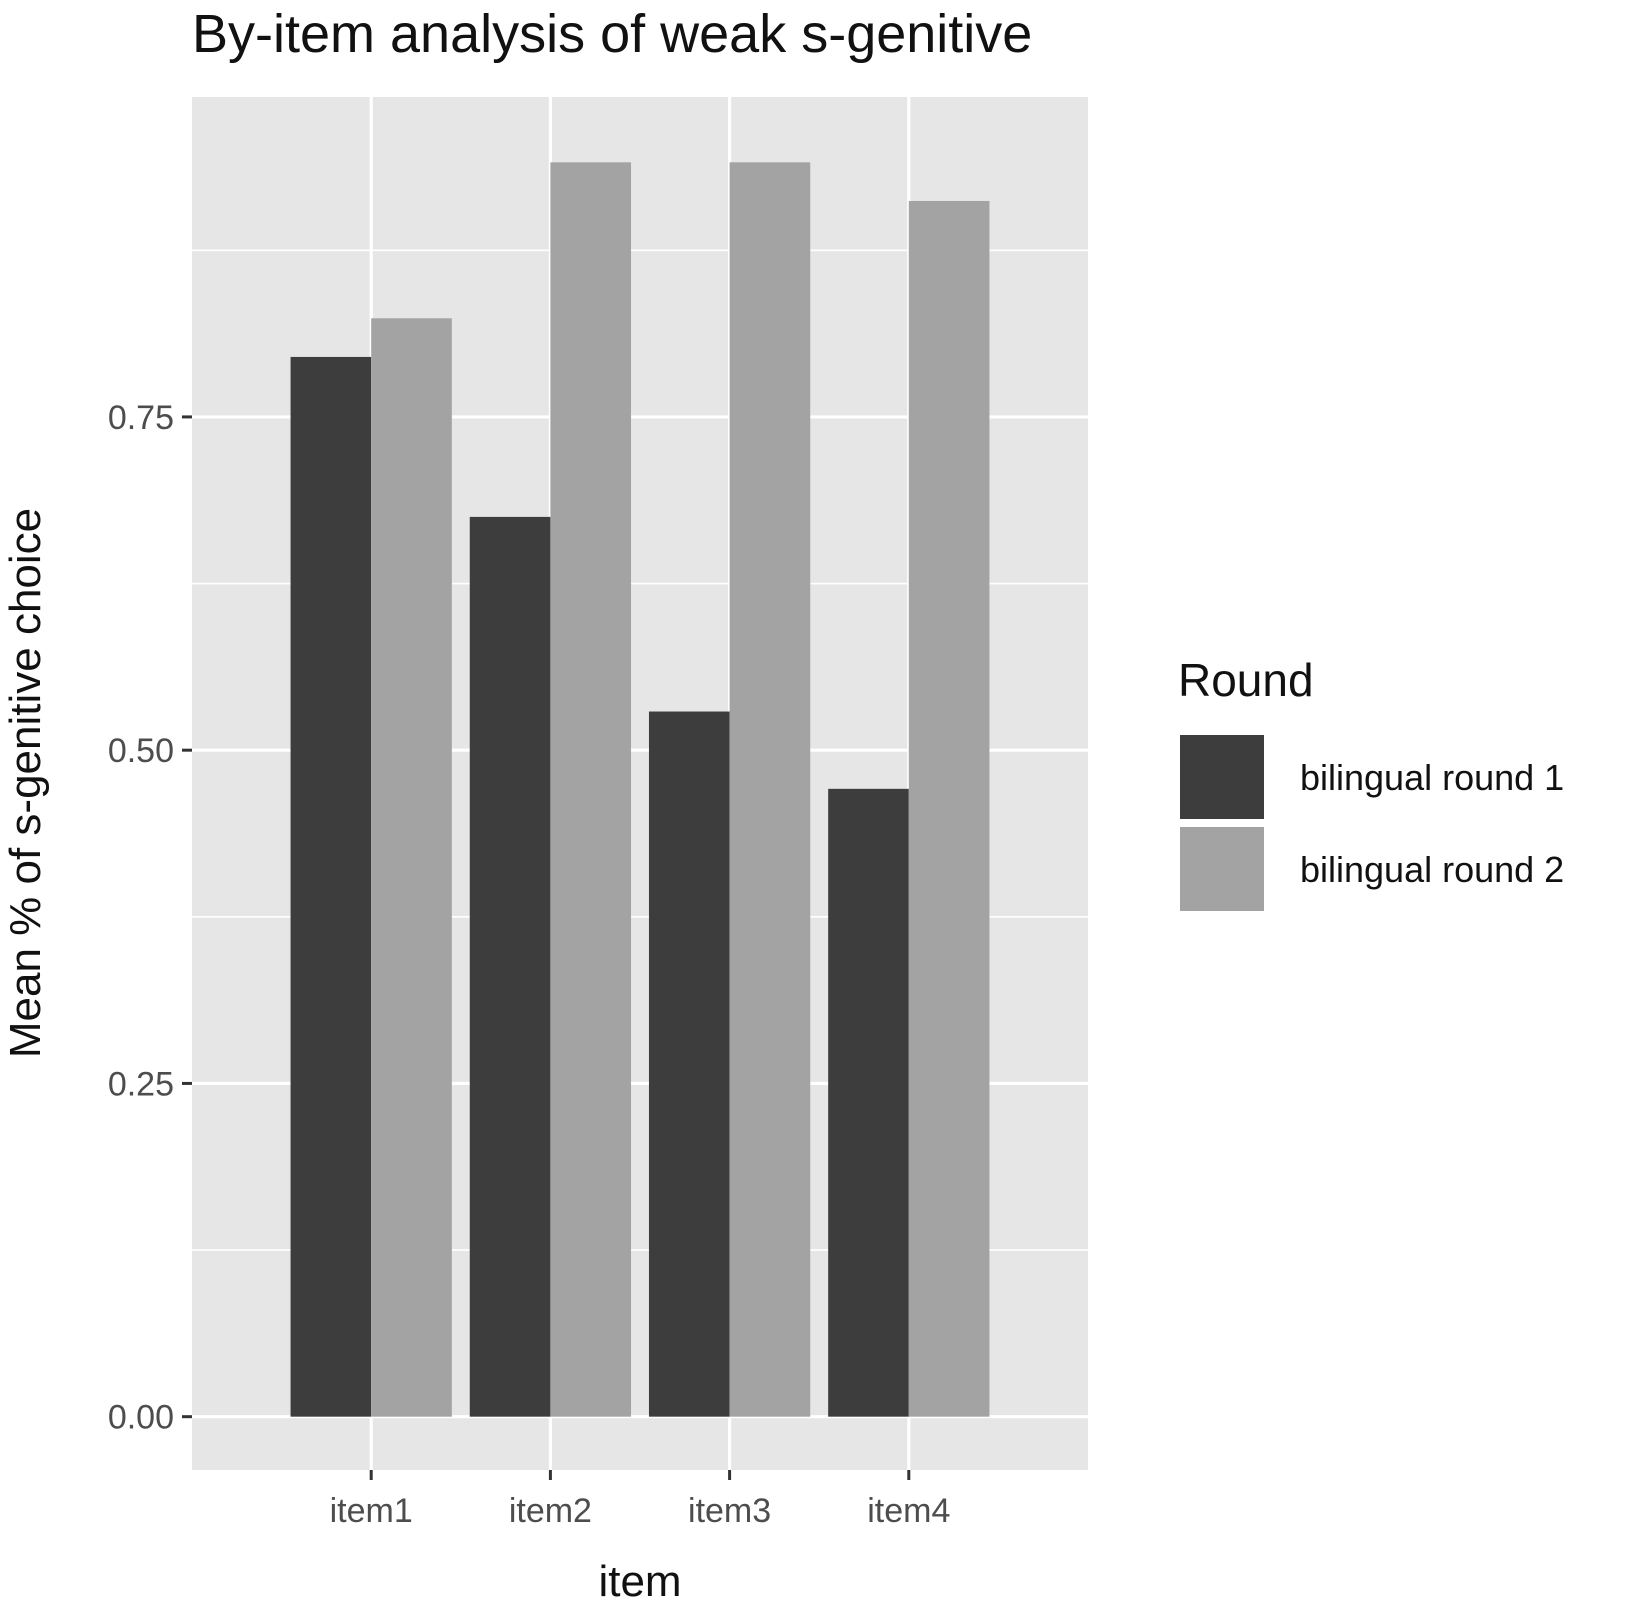 This screenshot has height=1606, width=1650. I want to click on x-axis-title: item, so click(639, 1581).